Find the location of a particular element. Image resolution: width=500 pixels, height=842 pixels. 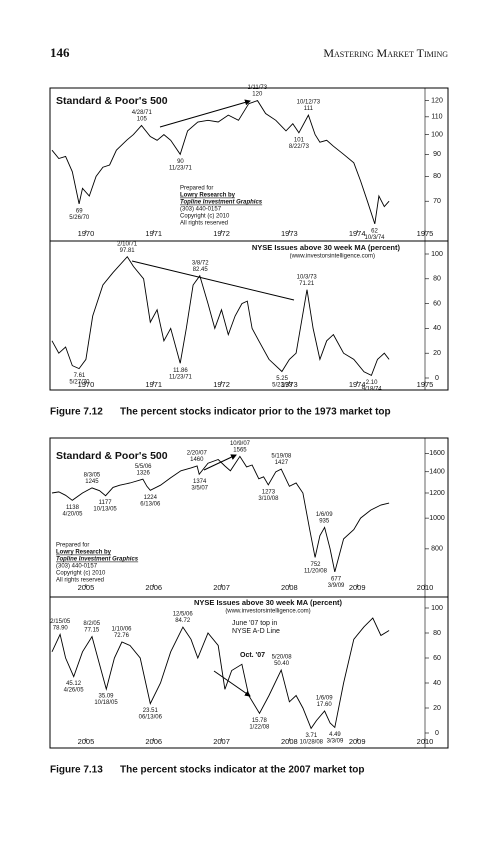

annotation-date: 8/3/05 is located at coordinates (92, 476).